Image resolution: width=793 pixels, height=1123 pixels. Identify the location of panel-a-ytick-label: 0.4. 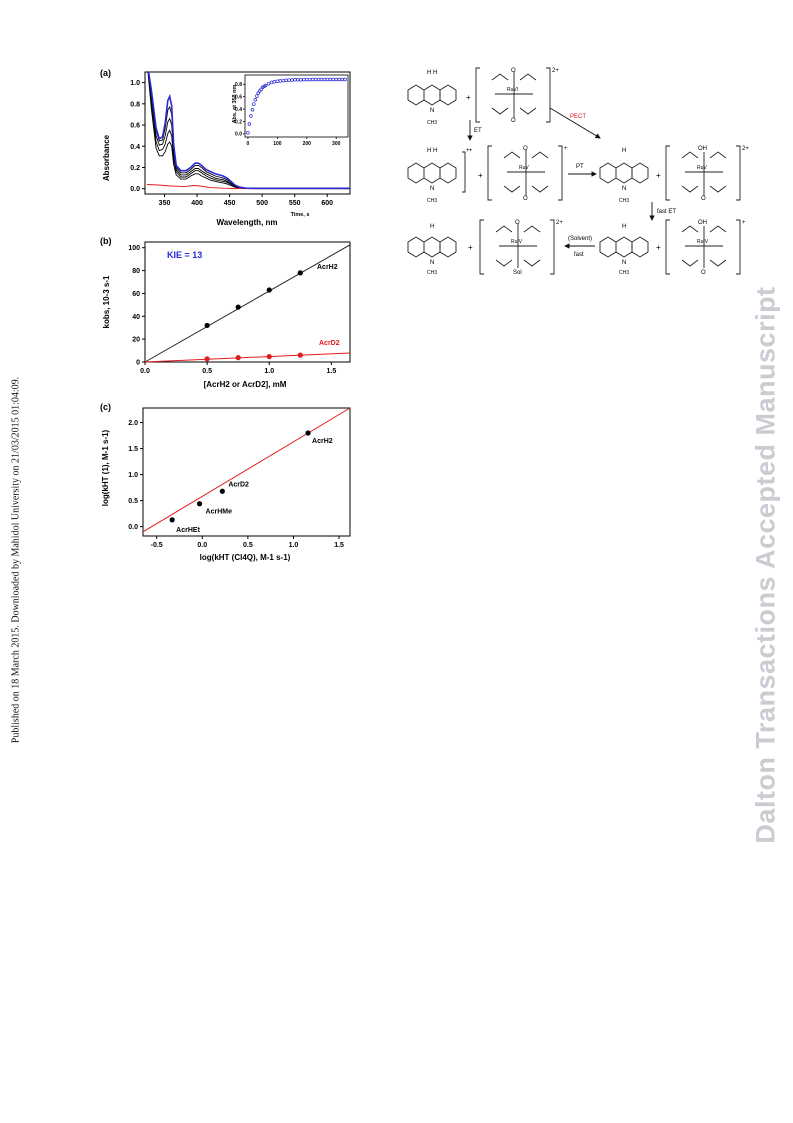
(135, 147).